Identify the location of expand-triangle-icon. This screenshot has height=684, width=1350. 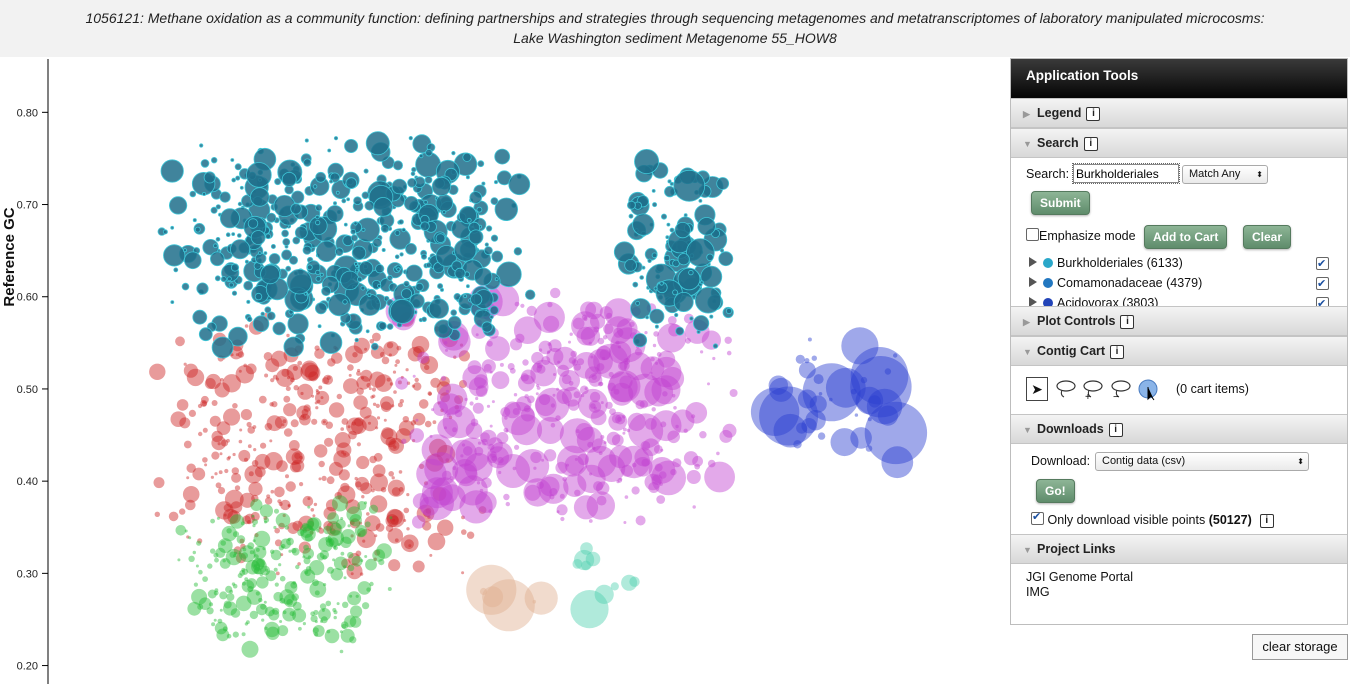
(1033, 302).